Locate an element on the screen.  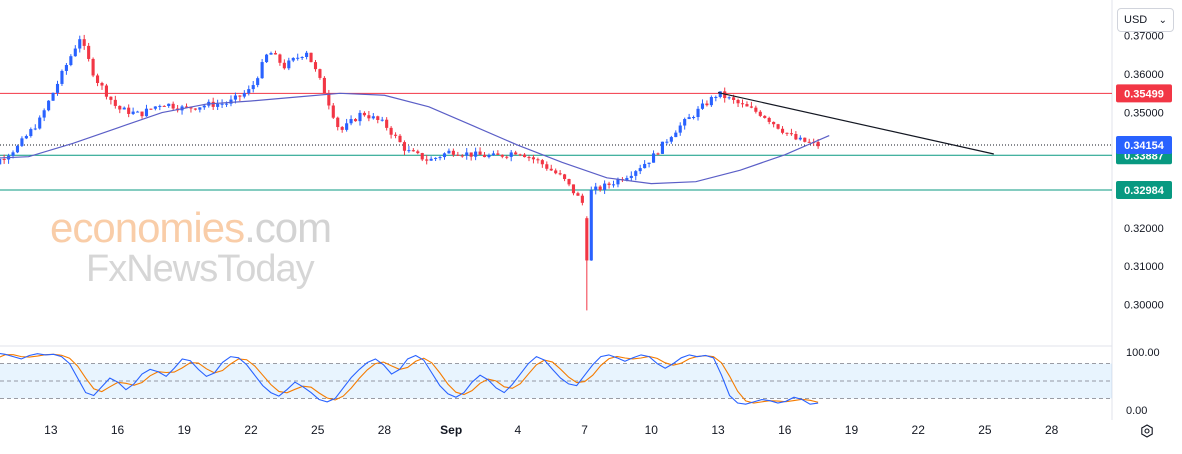
stochastic-d-line is located at coordinates (409, 378).